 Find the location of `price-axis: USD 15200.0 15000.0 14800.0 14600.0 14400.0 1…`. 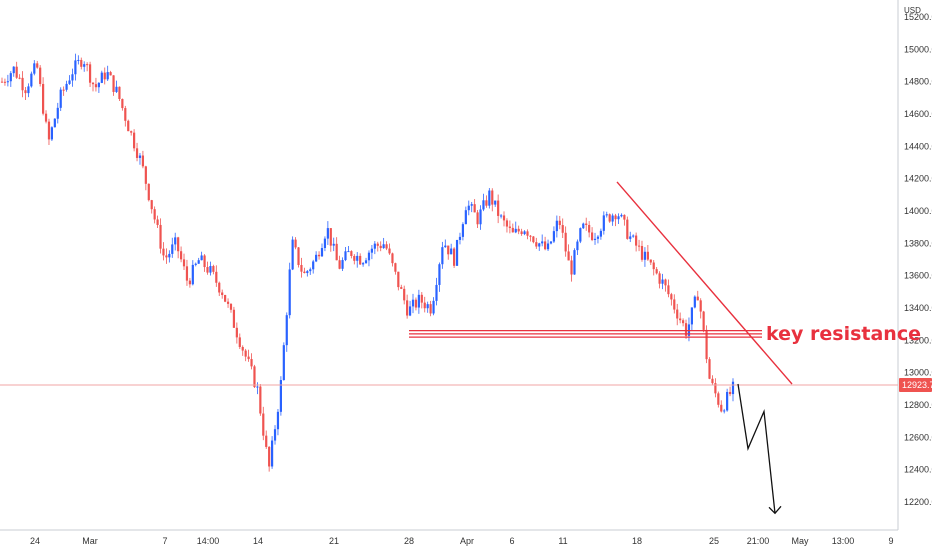

price-axis: USD 15200.0 15000.0 14800.0 14600.0 14400.0 1… is located at coordinates (915, 256).